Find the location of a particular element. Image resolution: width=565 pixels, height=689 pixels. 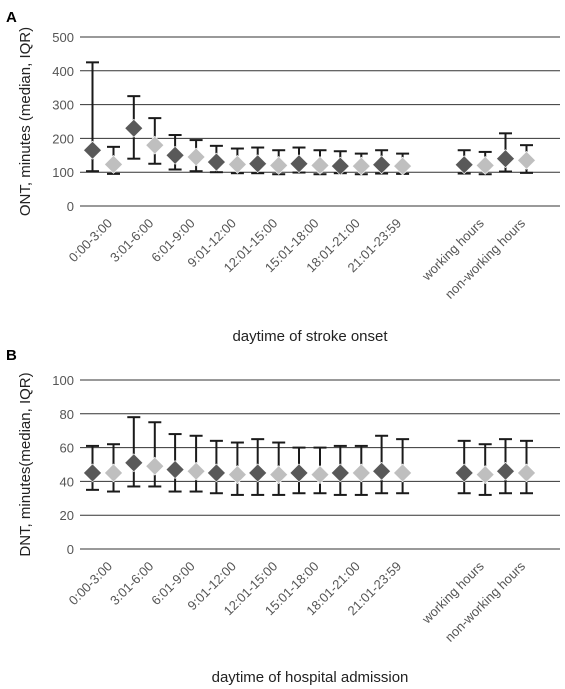

panel-label: A is located at coordinates (11, 17).